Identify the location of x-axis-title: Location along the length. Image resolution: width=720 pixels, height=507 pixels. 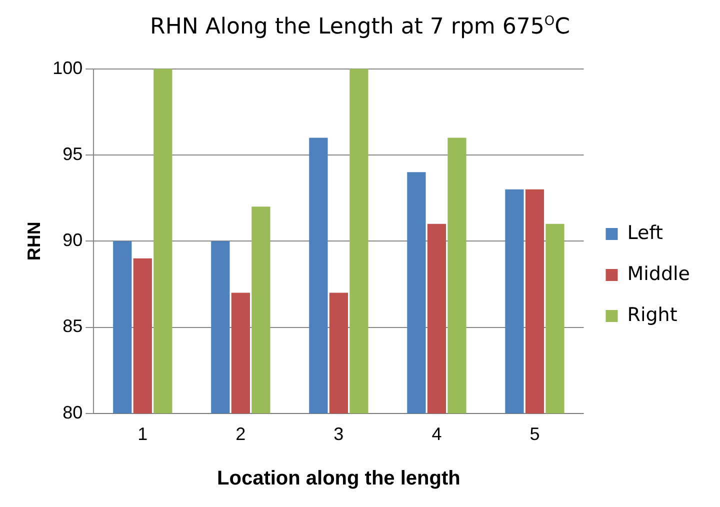
(338, 479).